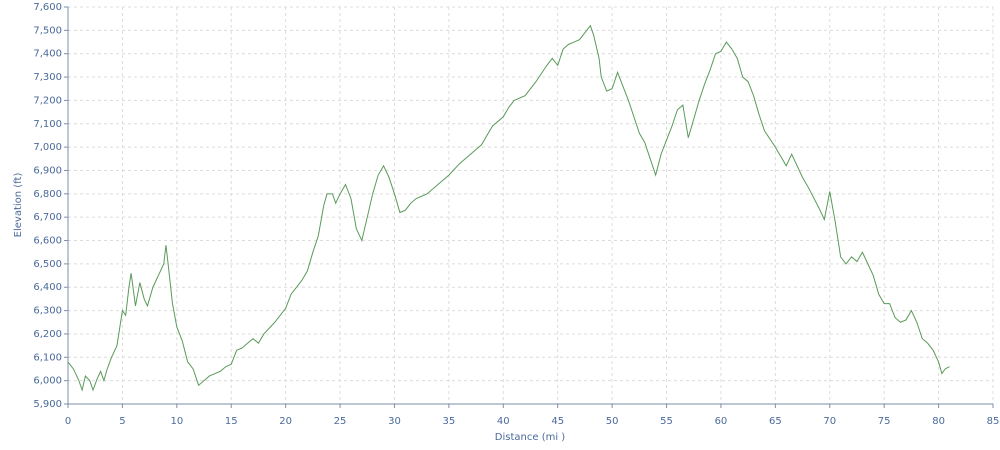  What do you see at coordinates (340, 421) in the screenshot?
I see `x-tick-label: 25` at bounding box center [340, 421].